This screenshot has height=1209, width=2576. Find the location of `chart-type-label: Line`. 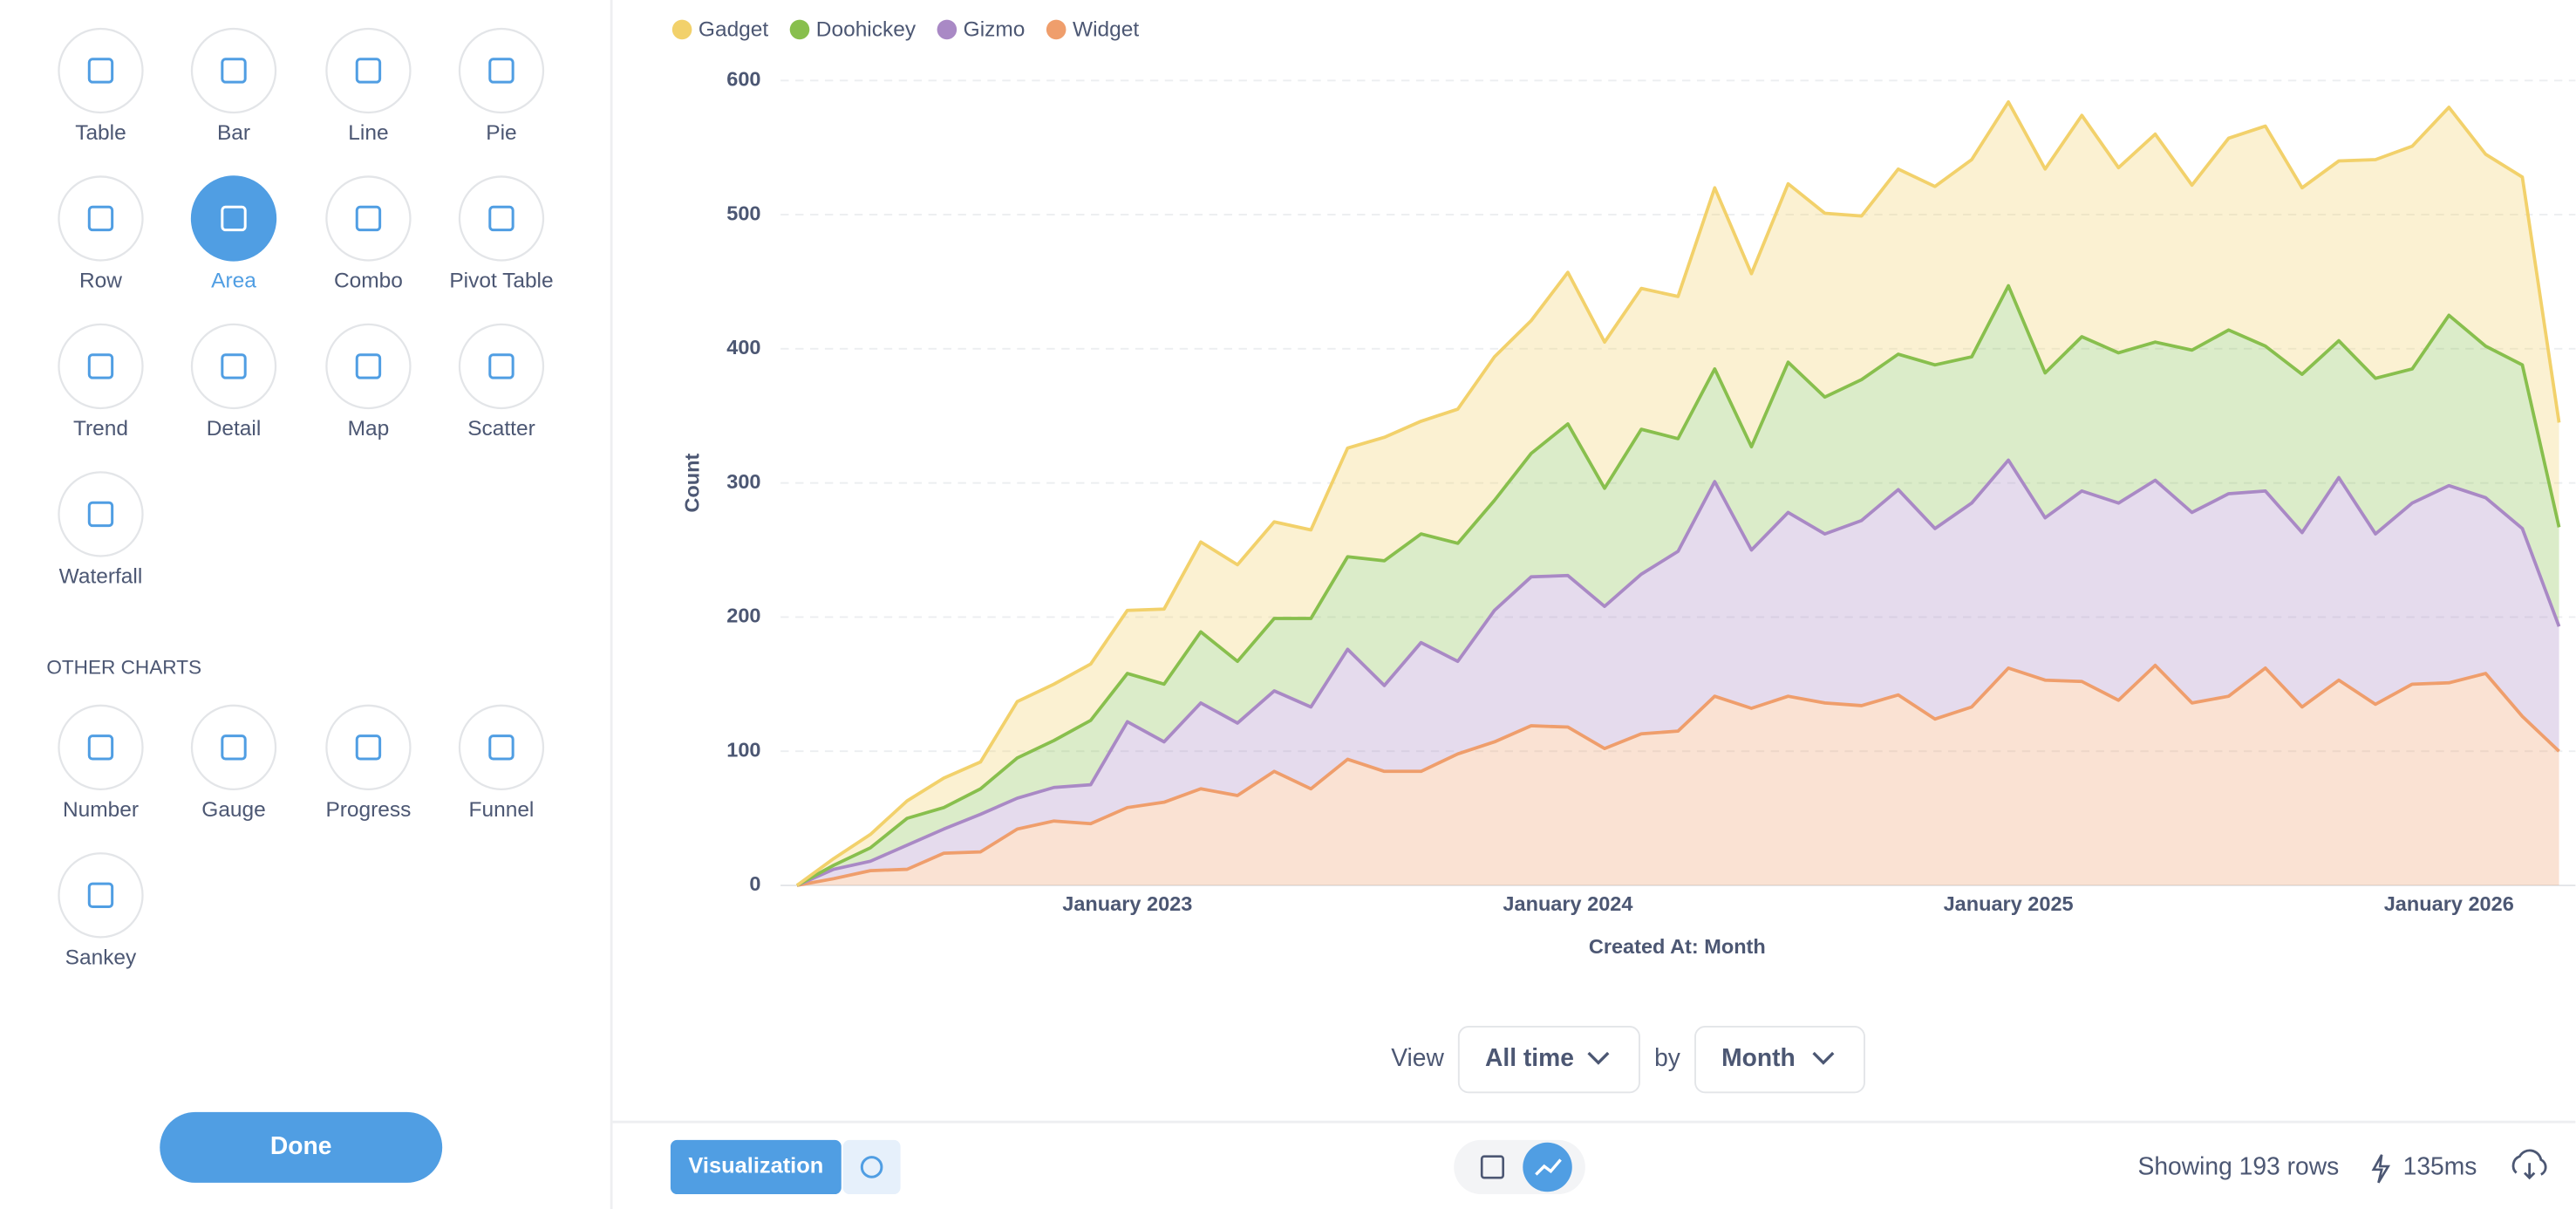

chart-type-label: Line is located at coordinates (368, 133).